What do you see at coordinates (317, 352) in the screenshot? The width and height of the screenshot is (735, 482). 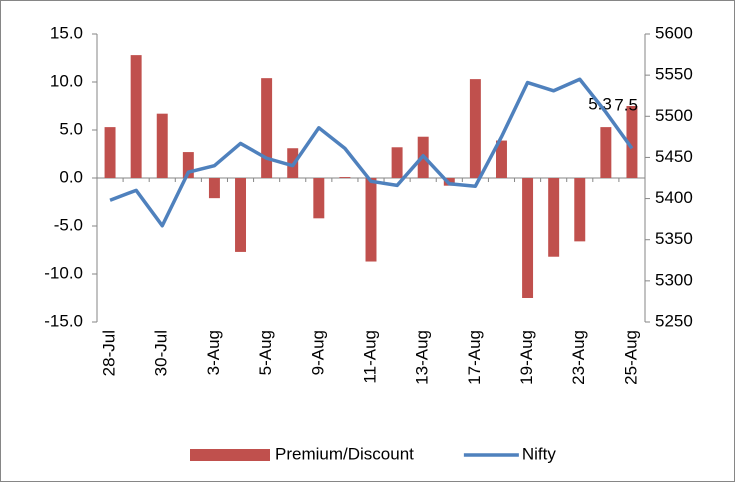 I see `x-tick-label: 9-Aug` at bounding box center [317, 352].